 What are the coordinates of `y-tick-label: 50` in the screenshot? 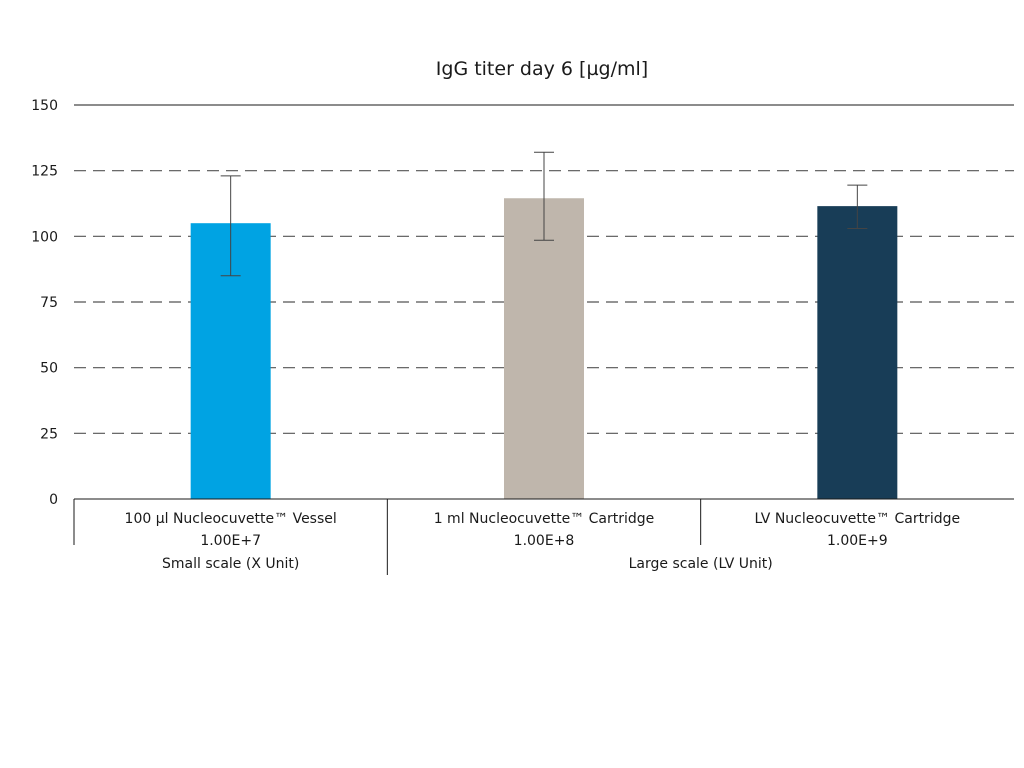 It's located at (49, 369).